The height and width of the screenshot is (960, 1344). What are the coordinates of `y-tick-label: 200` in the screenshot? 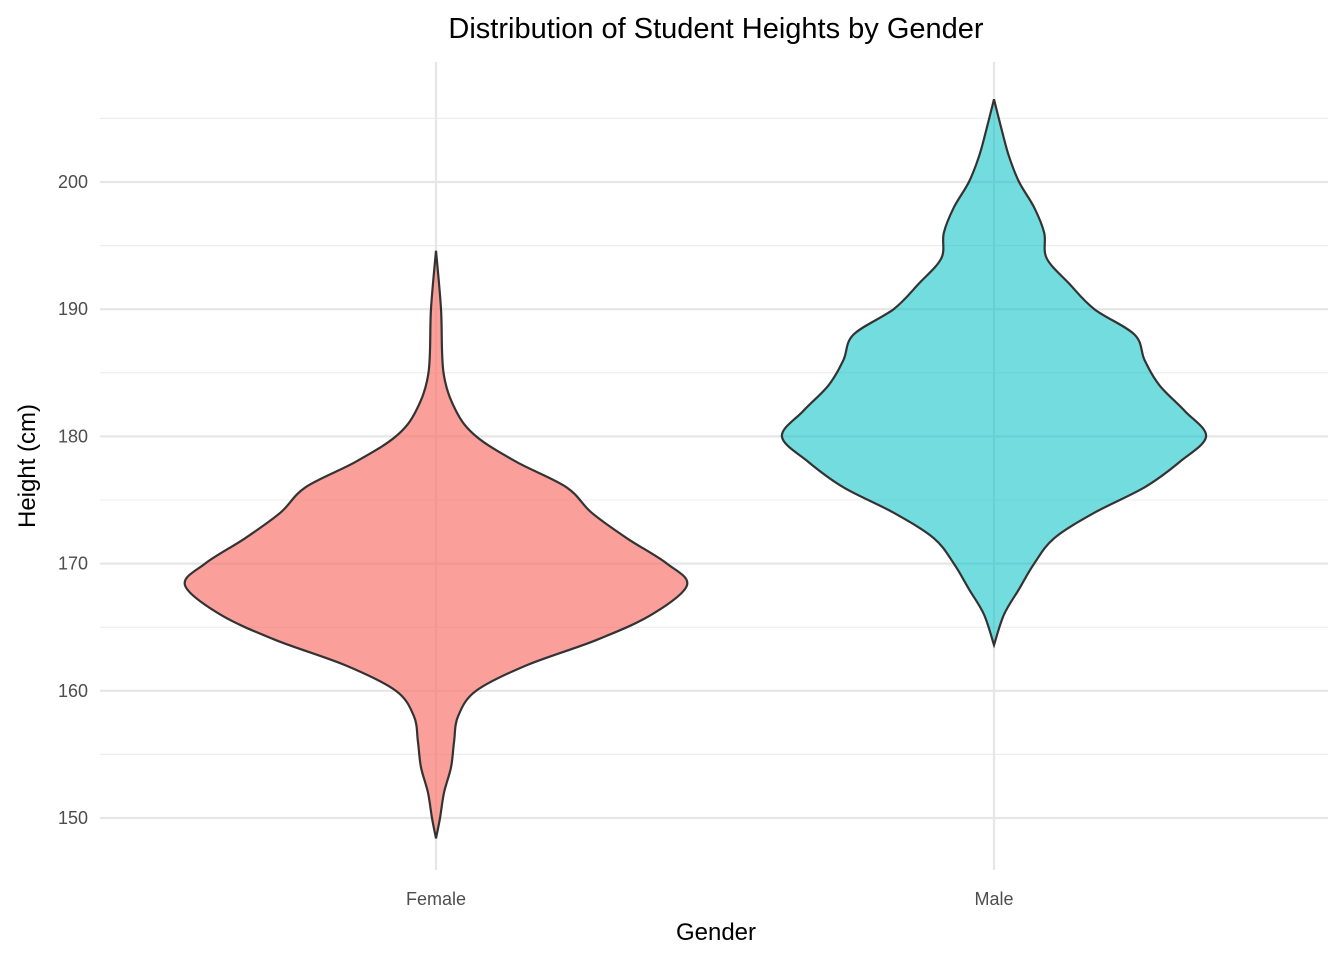 It's located at (73, 182).